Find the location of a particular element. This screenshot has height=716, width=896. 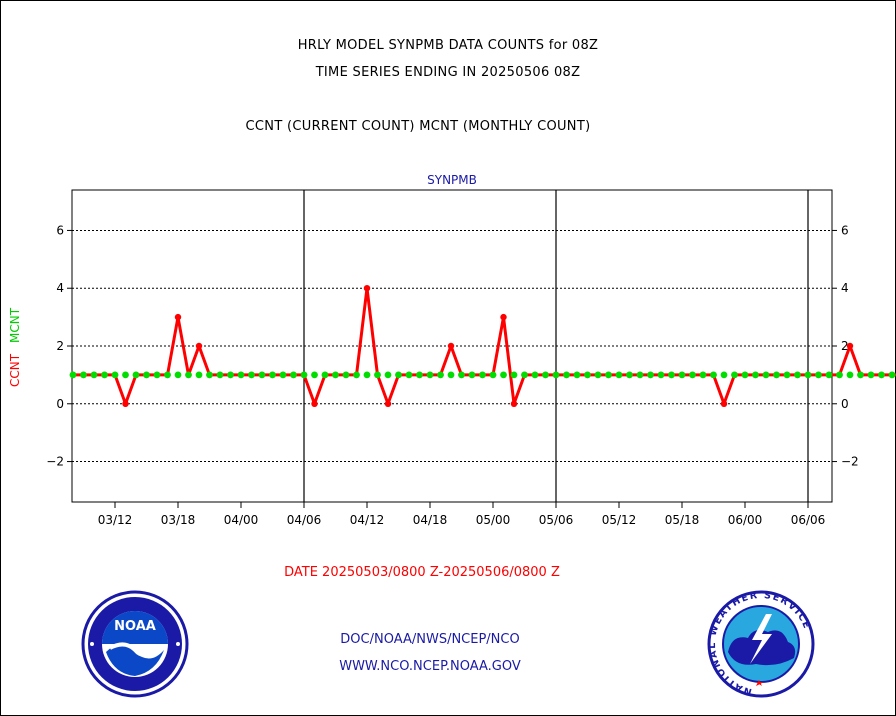

x-tick-label: 05/06 is located at coordinates (556, 520).